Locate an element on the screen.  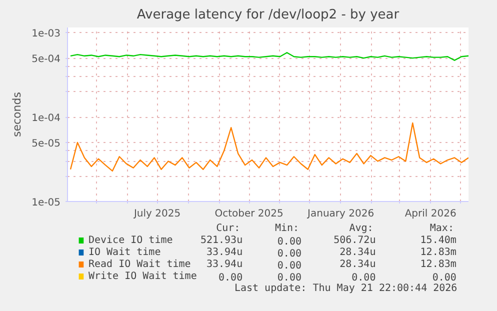
legend-label: Write IO Wait time is located at coordinates (142, 276).